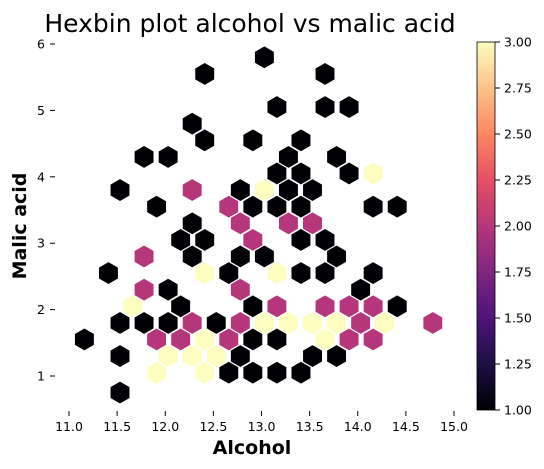  Describe the element at coordinates (310, 426) in the screenshot. I see `x-tick-label: 13.5` at that location.